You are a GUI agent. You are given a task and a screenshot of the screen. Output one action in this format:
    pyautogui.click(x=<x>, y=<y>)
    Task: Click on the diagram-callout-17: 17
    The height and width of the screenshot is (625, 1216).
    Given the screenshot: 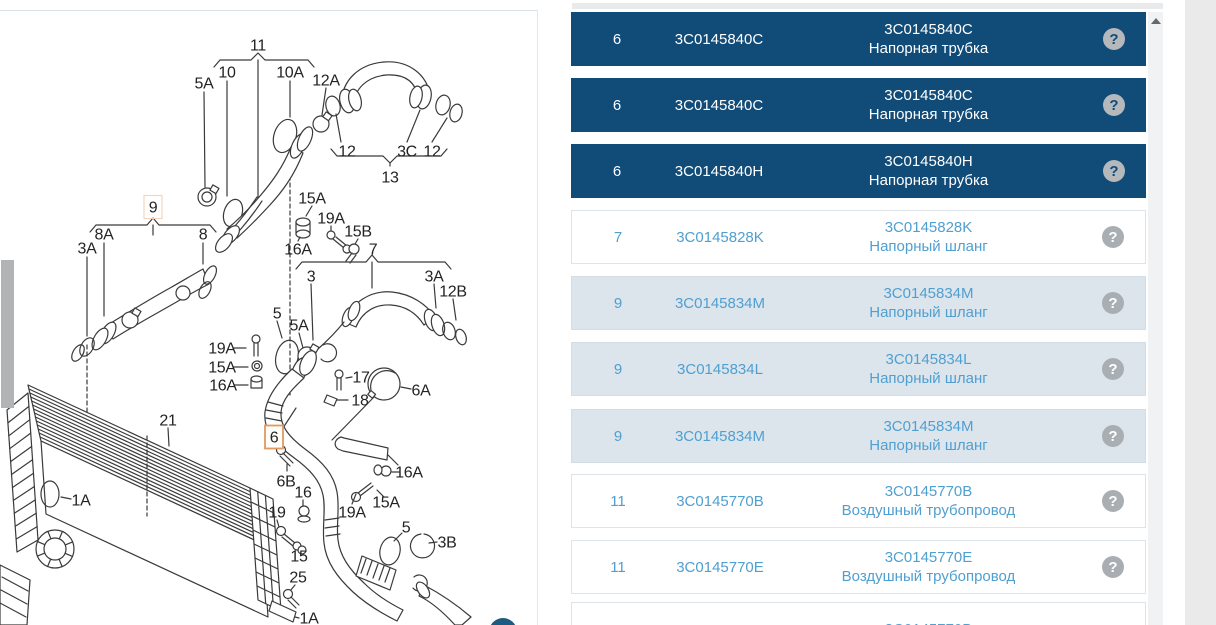 What is the action you would take?
    pyautogui.click(x=361, y=378)
    